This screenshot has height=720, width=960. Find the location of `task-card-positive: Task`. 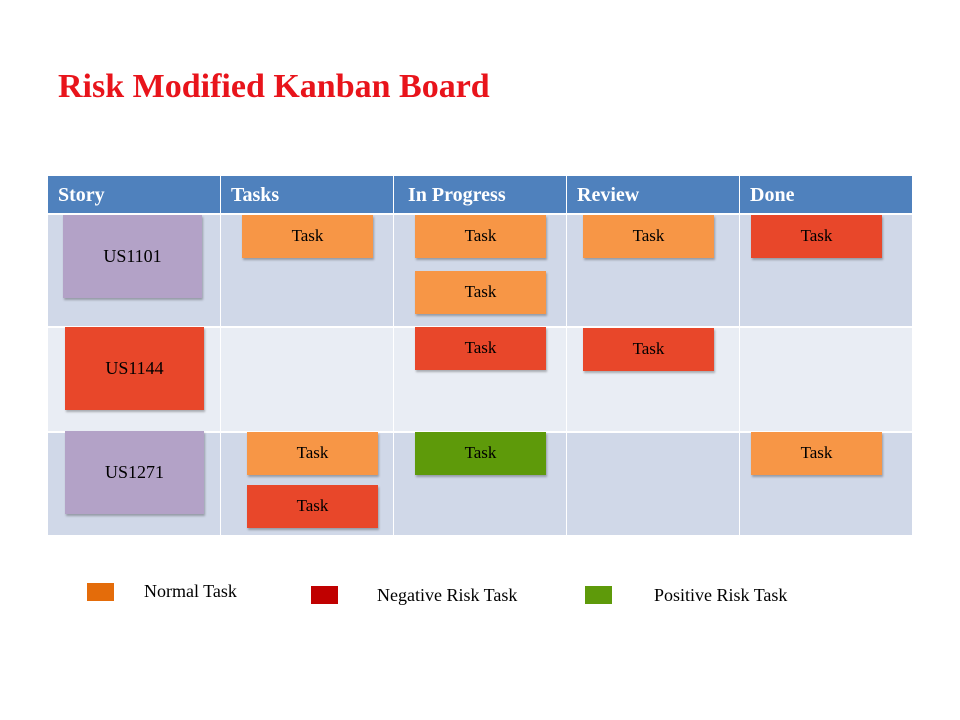

task-card-positive: Task is located at coordinates (480, 453).